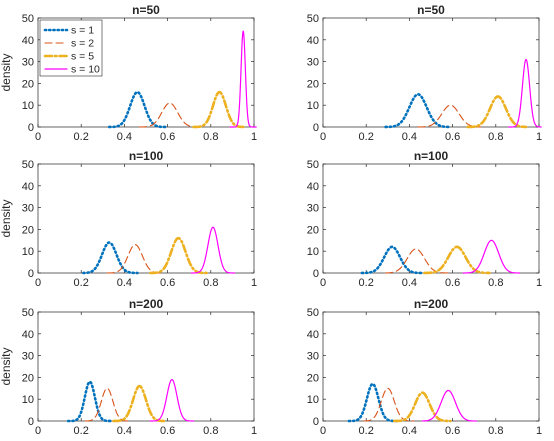 The height and width of the screenshot is (441, 554). Describe the element at coordinates (82, 57) in the screenshot. I see `legend-label-s5: s = 5` at that location.